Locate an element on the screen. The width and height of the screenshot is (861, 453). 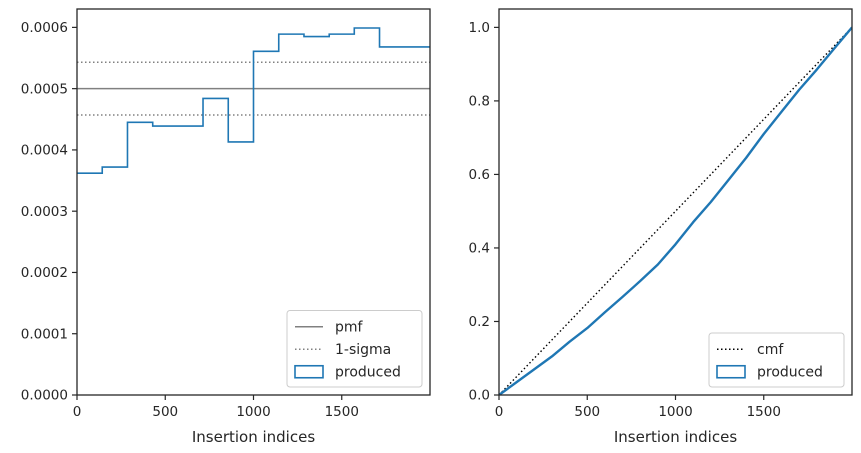
y-tick-label: 0.8 is located at coordinates (479, 102).